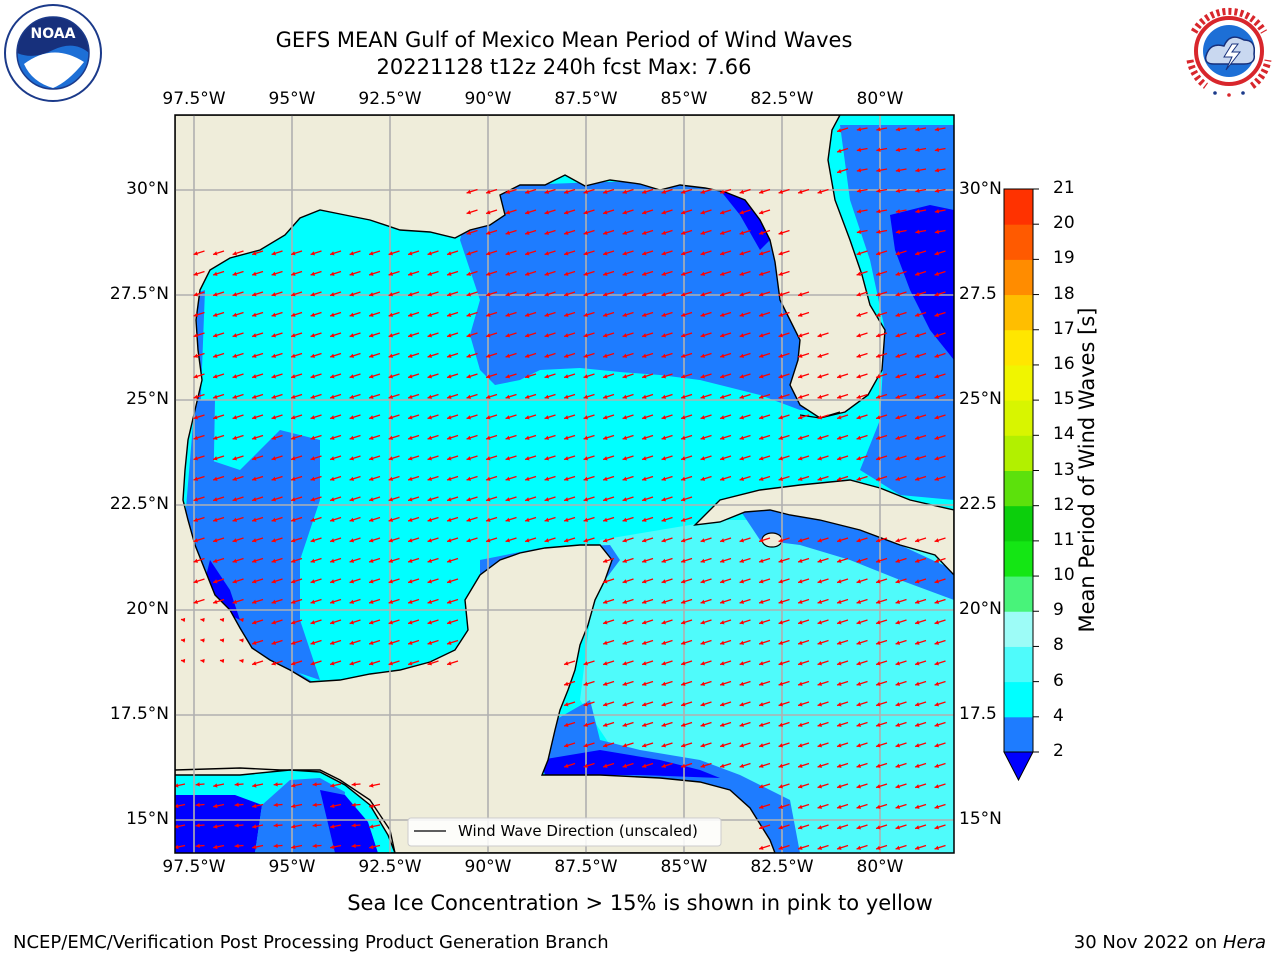 This screenshot has height=960, width=1280. I want to click on colorbar-tick-label: 9, so click(1058, 610).